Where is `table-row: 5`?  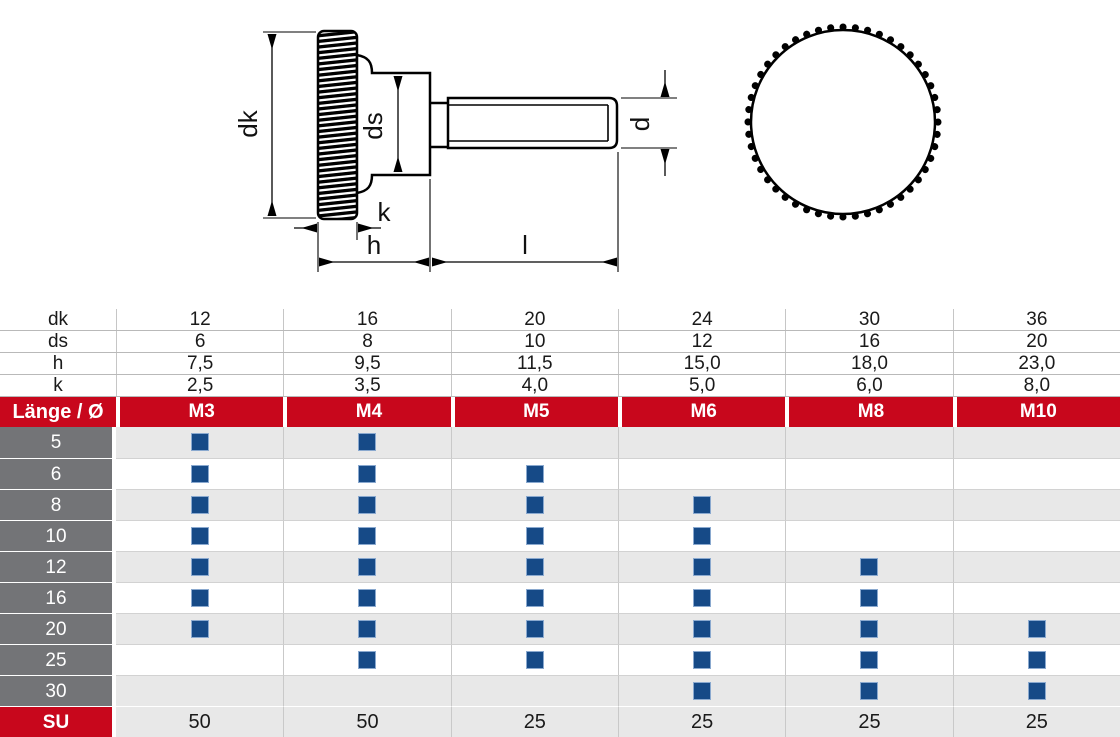 table-row: 5 is located at coordinates (560, 442).